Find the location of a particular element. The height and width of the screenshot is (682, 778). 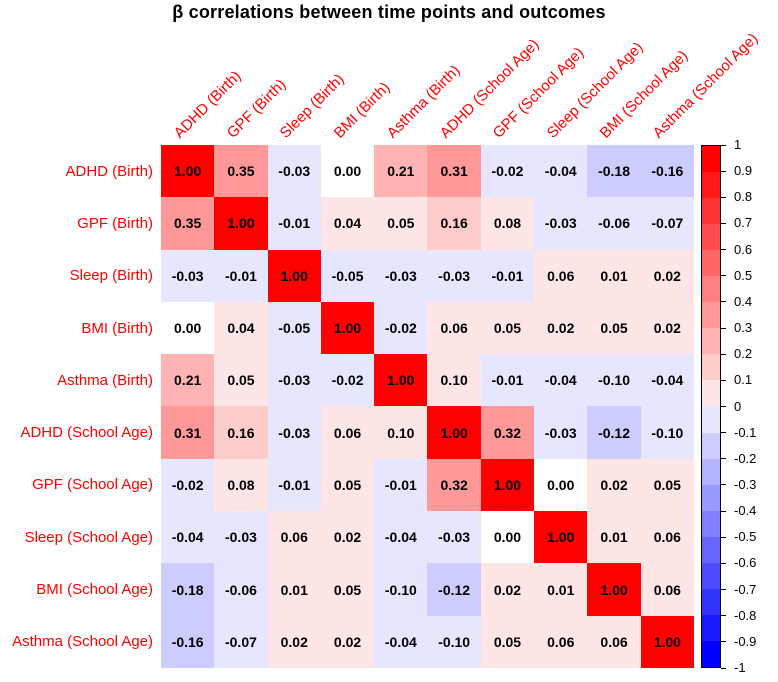

column-label: Sleep (School Age) is located at coordinates (595, 90).